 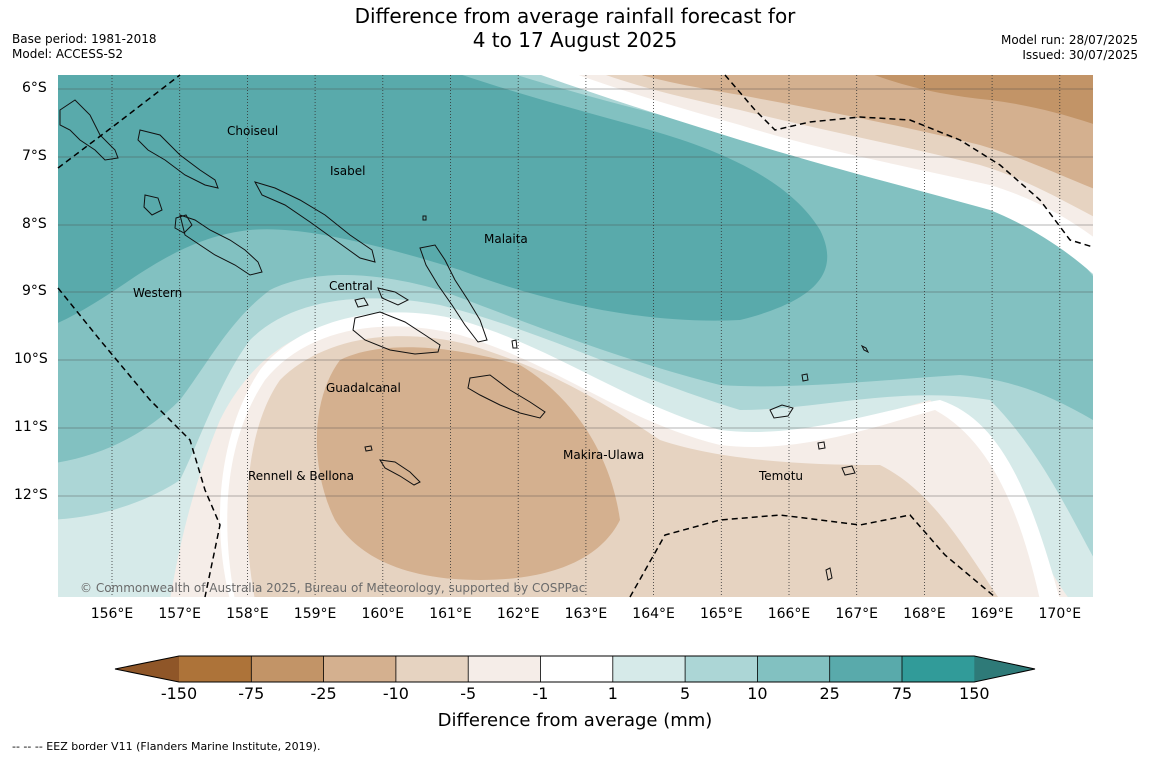 I want to click on map-title-line2: 4 to 17 August 2025, so click(x=575, y=40).